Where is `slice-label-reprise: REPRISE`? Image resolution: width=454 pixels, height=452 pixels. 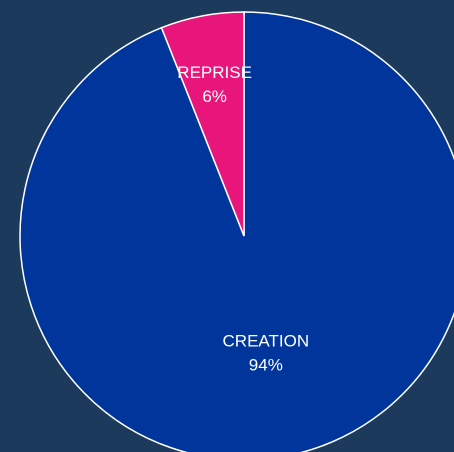 slice-label-reprise: REPRISE is located at coordinates (214, 72).